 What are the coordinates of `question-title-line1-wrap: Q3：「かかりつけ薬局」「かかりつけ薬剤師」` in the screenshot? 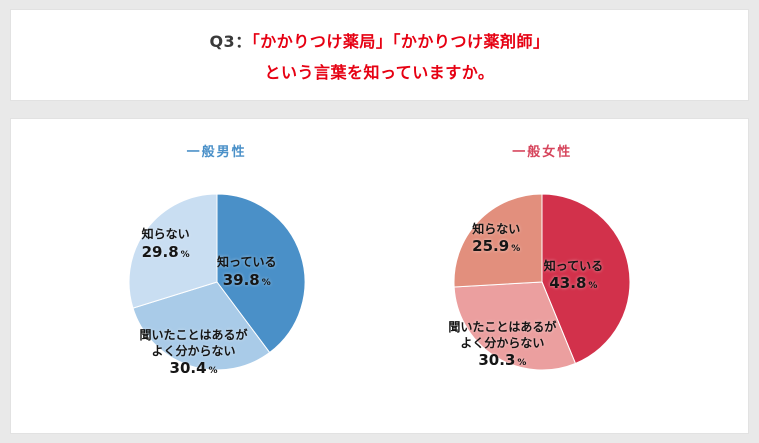 It's located at (379, 40).